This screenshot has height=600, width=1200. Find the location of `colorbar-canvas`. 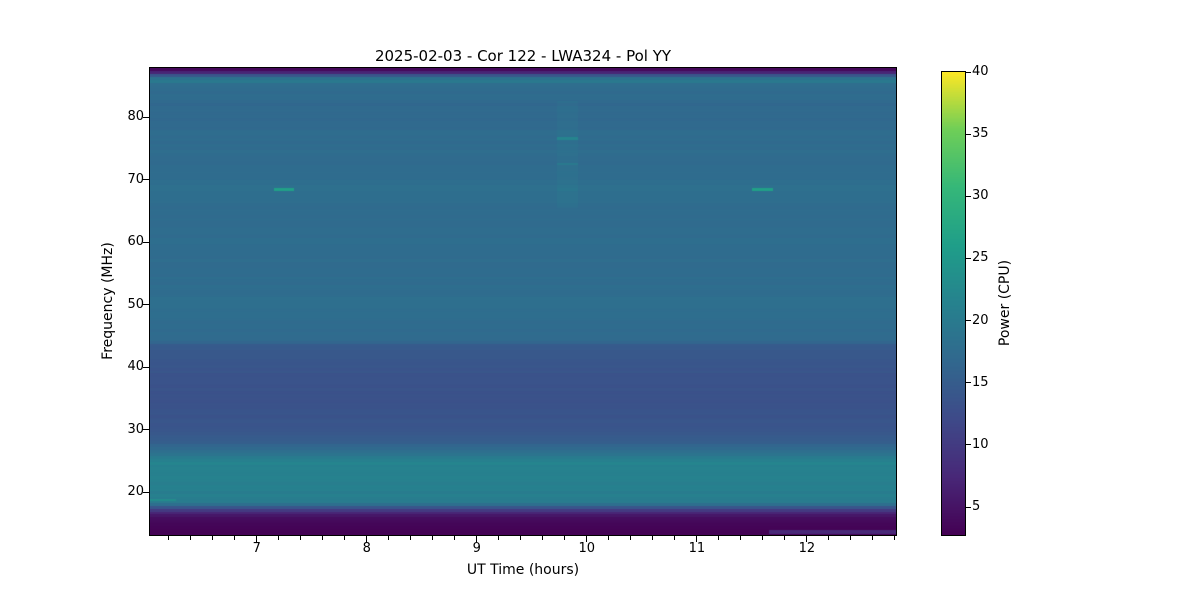

colorbar-canvas is located at coordinates (953, 303).